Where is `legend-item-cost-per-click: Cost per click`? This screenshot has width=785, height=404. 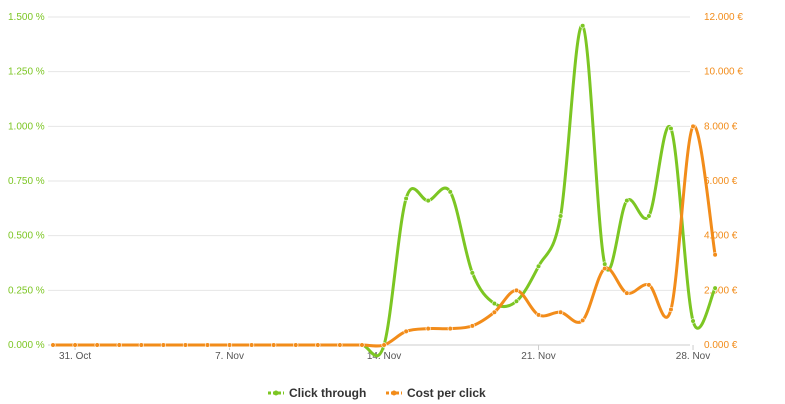
legend-item-cost-per-click: Cost per click is located at coordinates (436, 393).